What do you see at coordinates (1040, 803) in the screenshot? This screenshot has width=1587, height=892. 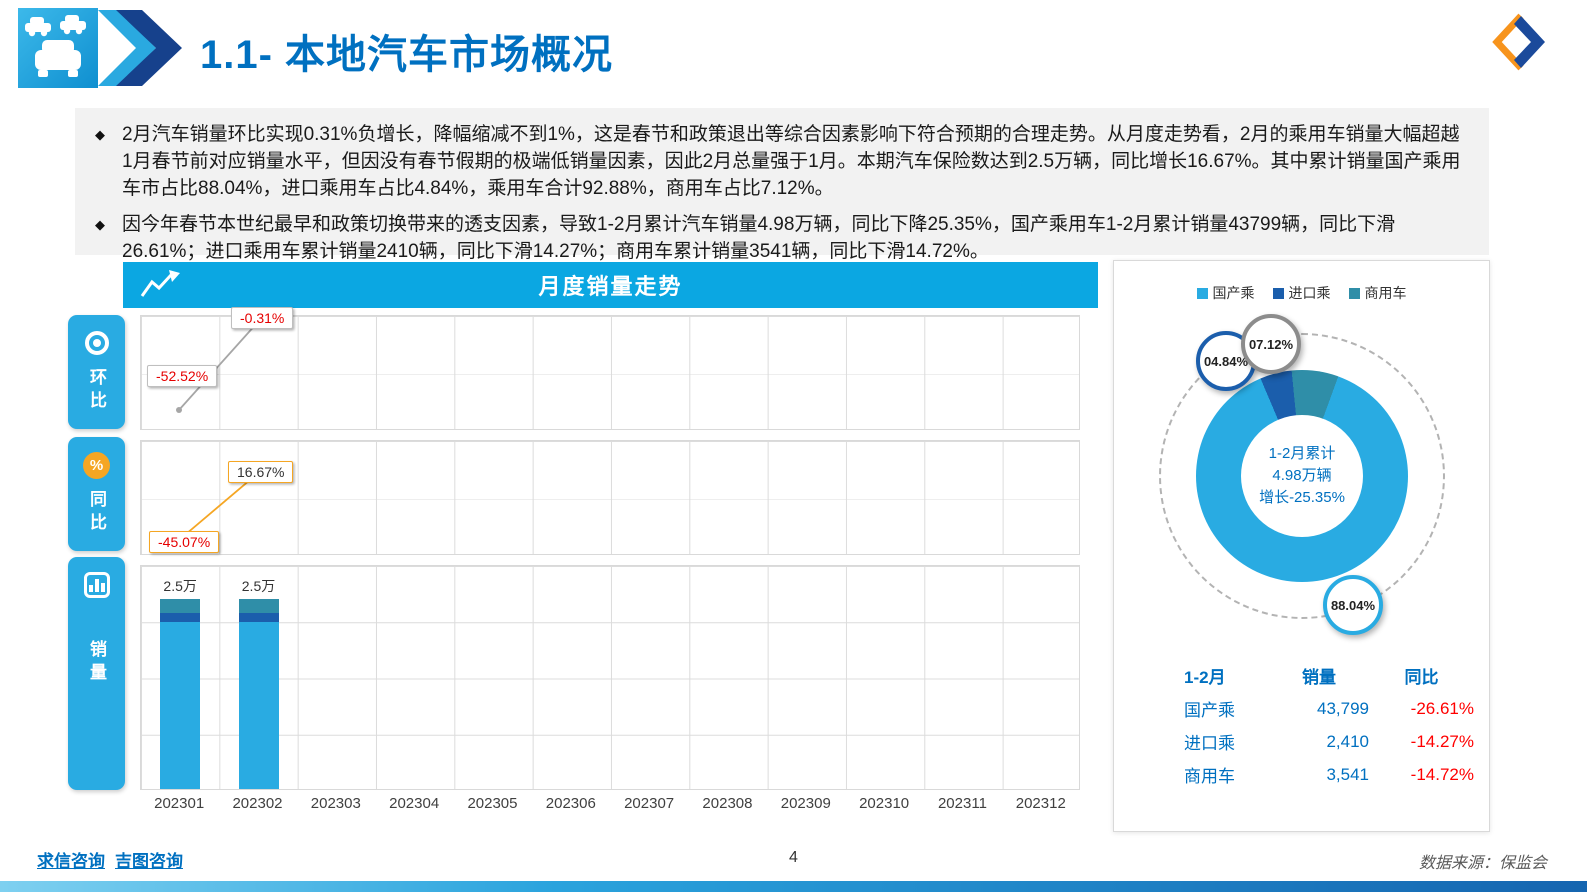 I see `month-label: 202312` at bounding box center [1040, 803].